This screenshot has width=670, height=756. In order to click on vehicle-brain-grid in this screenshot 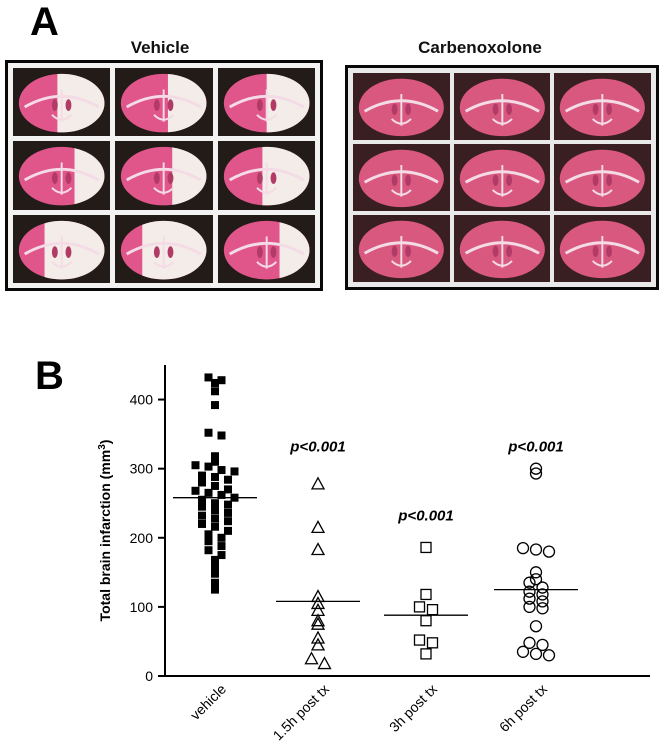, I will do `click(164, 175)`.